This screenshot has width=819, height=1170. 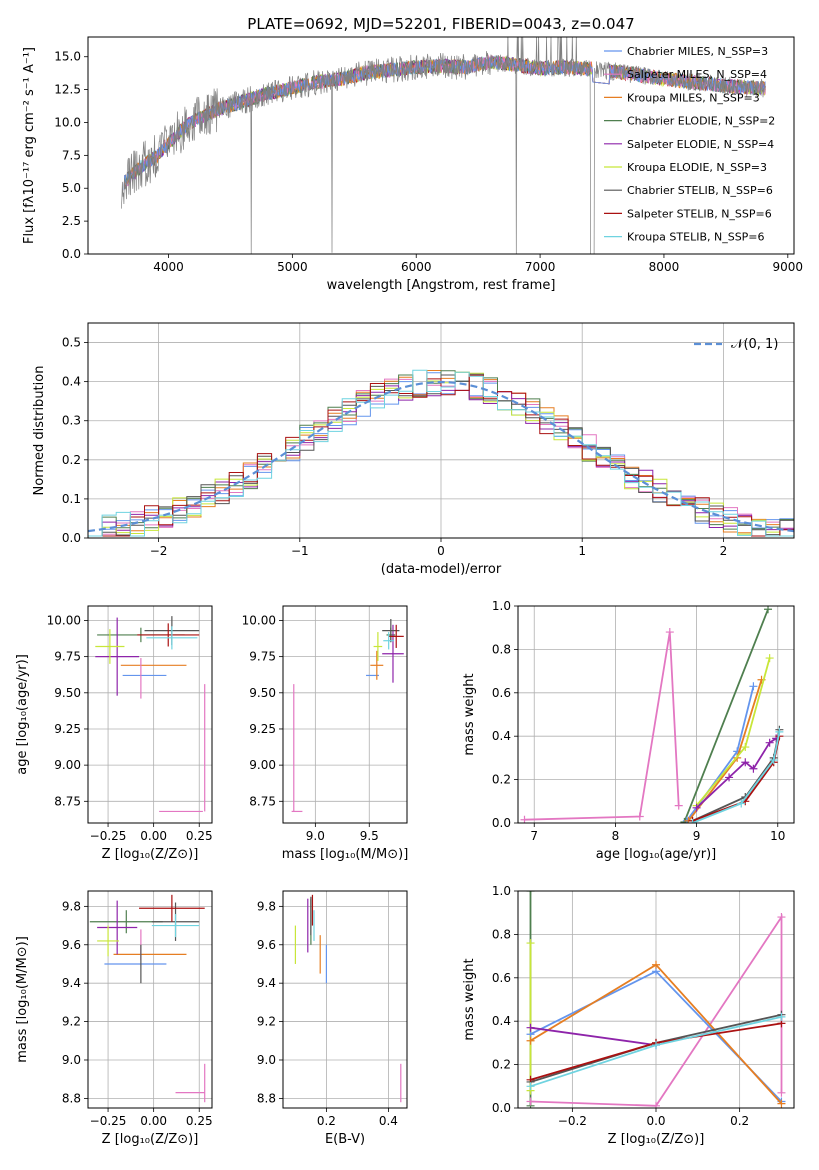 I want to click on legend-label: 𝒩(0, 1), so click(x=754, y=344).